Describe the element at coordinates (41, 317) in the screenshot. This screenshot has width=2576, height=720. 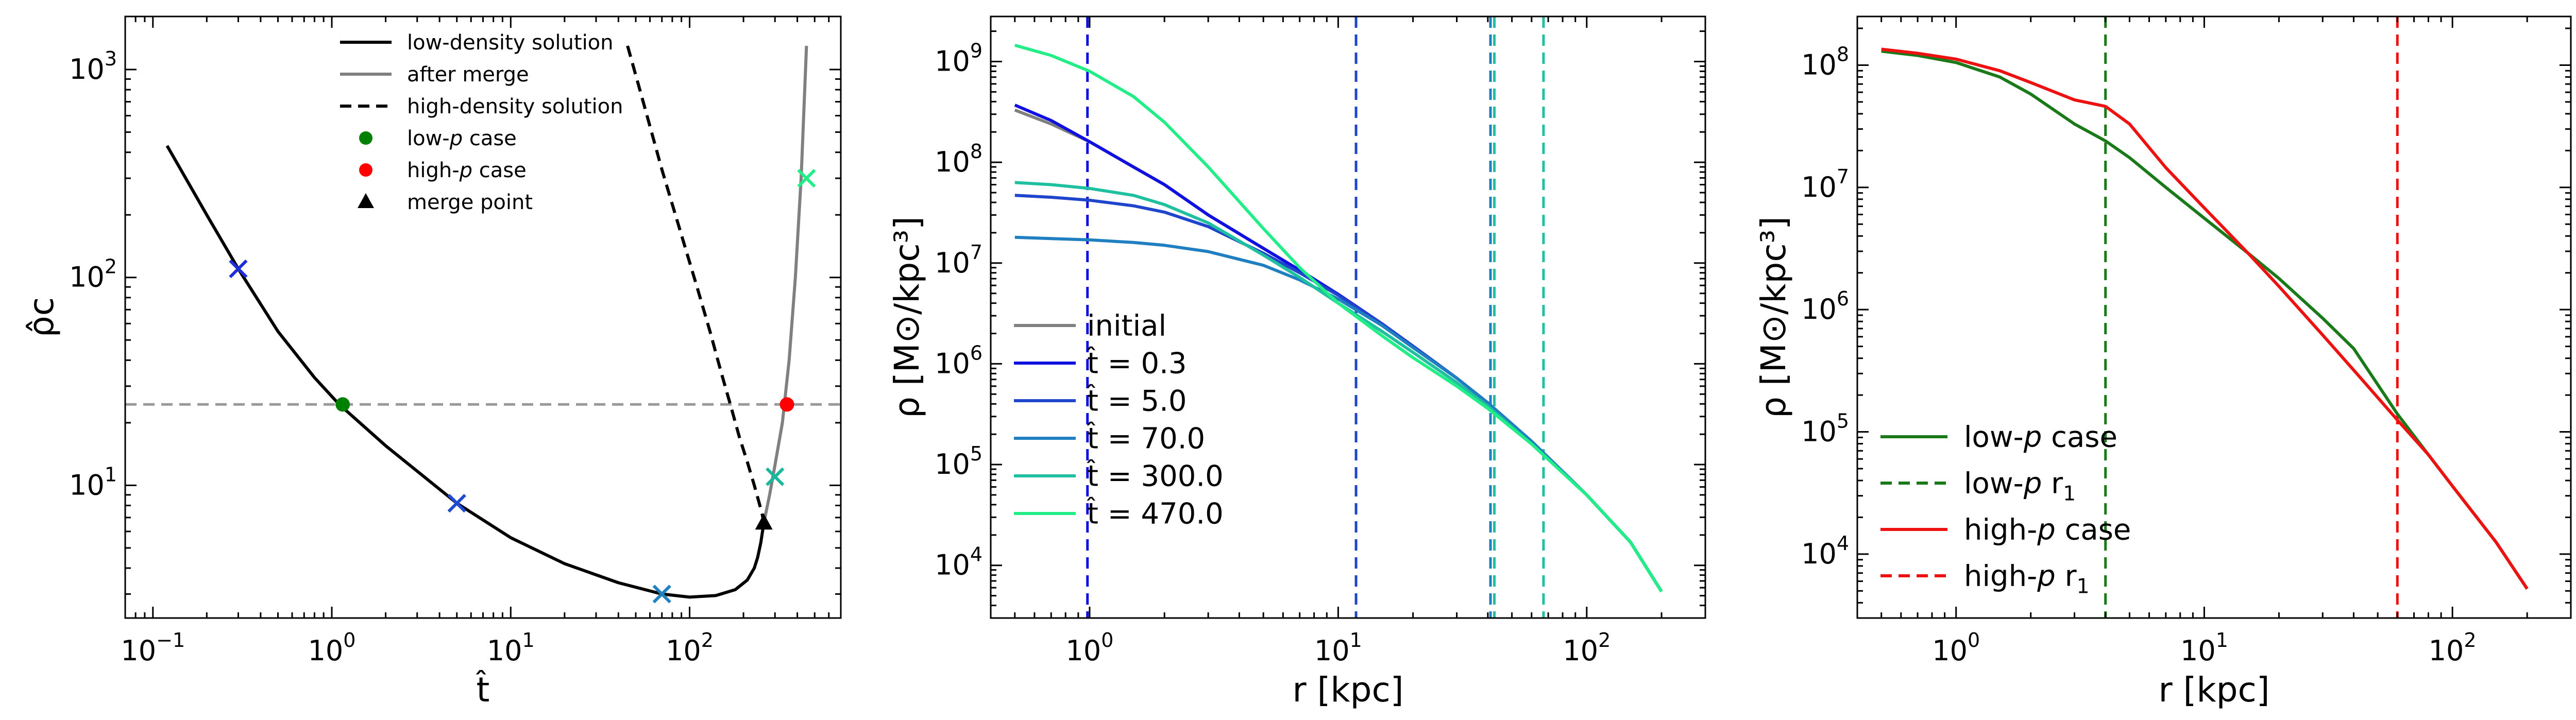
I see `y-axis-label: ρ̂c` at that location.